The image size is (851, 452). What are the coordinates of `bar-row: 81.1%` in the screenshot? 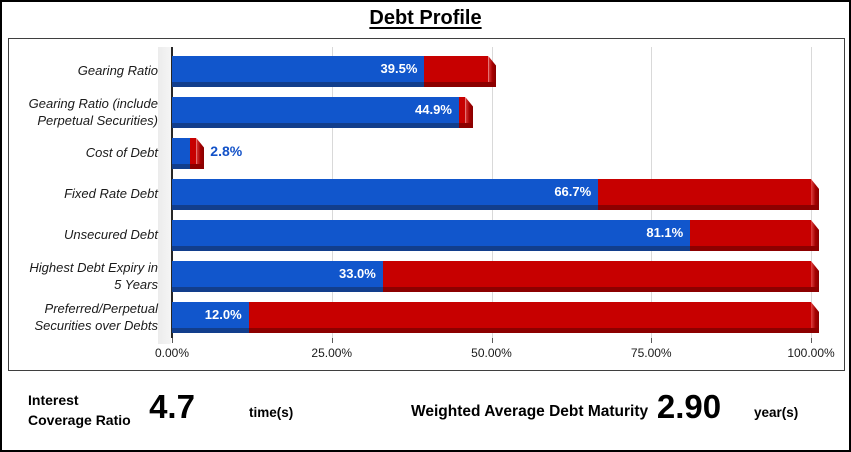 It's located at (496, 235).